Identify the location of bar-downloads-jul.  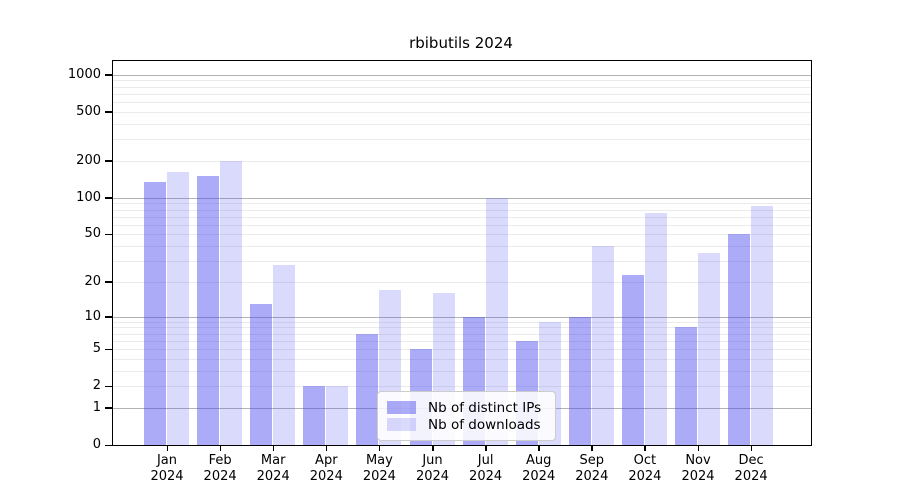
(496, 321).